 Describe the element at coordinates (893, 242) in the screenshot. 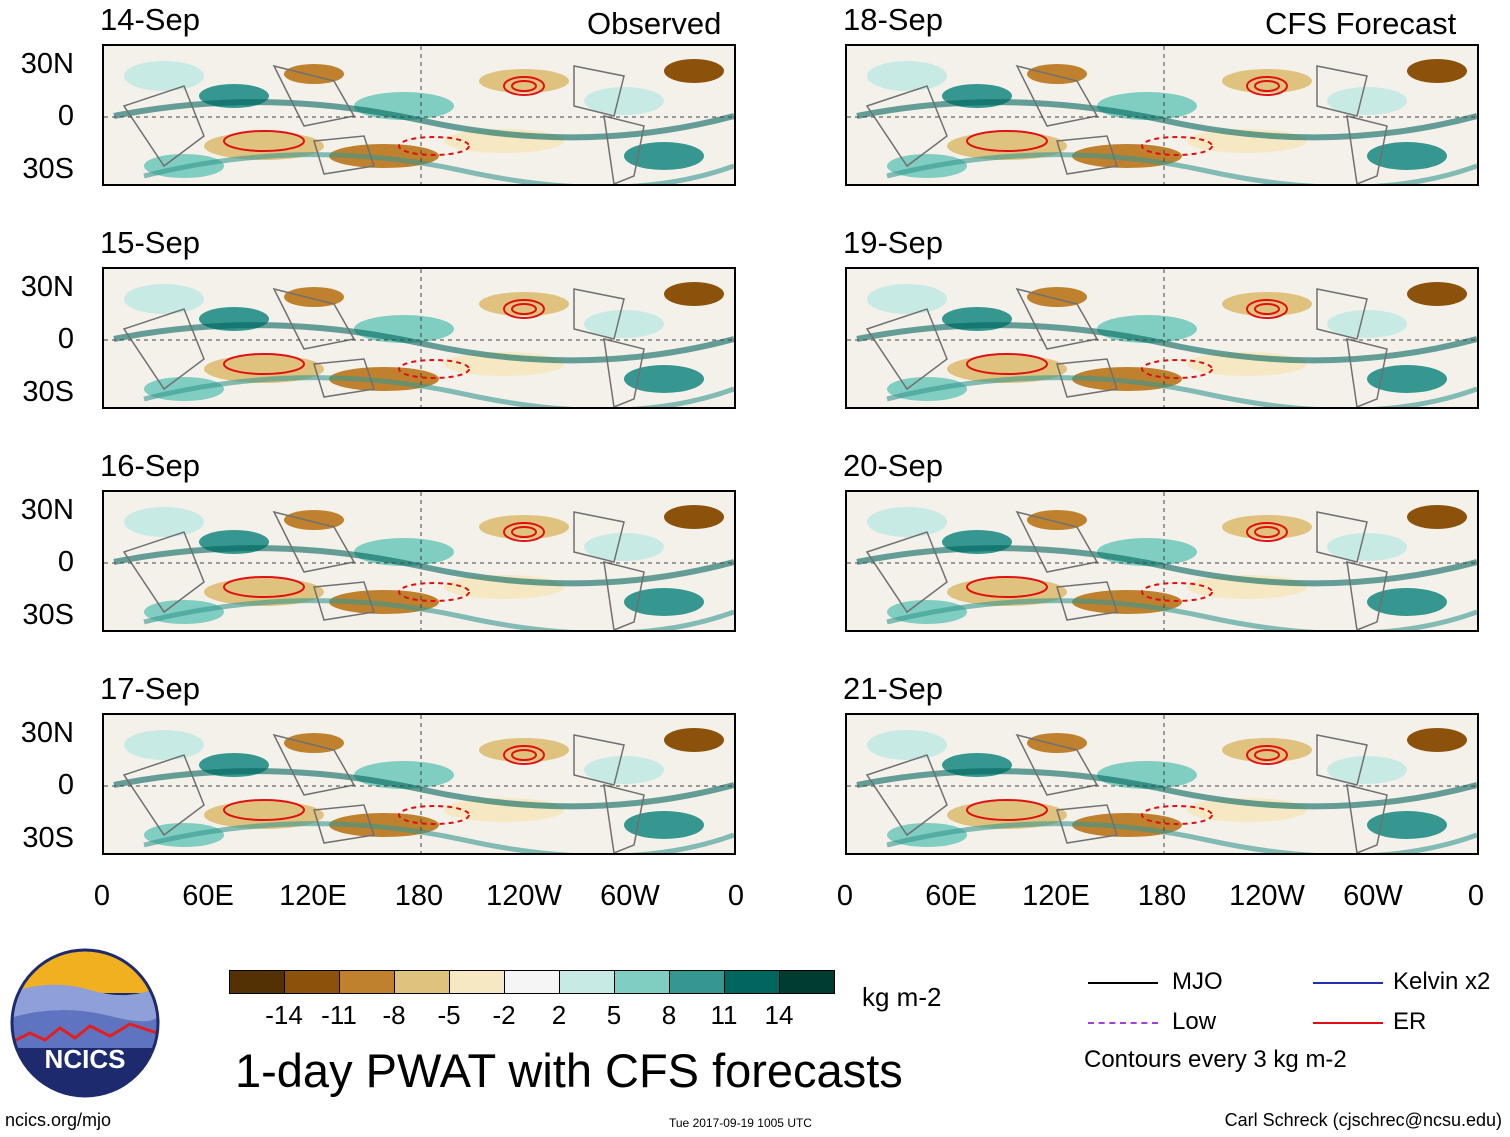

I see `panel-date: 19-Sep` at that location.